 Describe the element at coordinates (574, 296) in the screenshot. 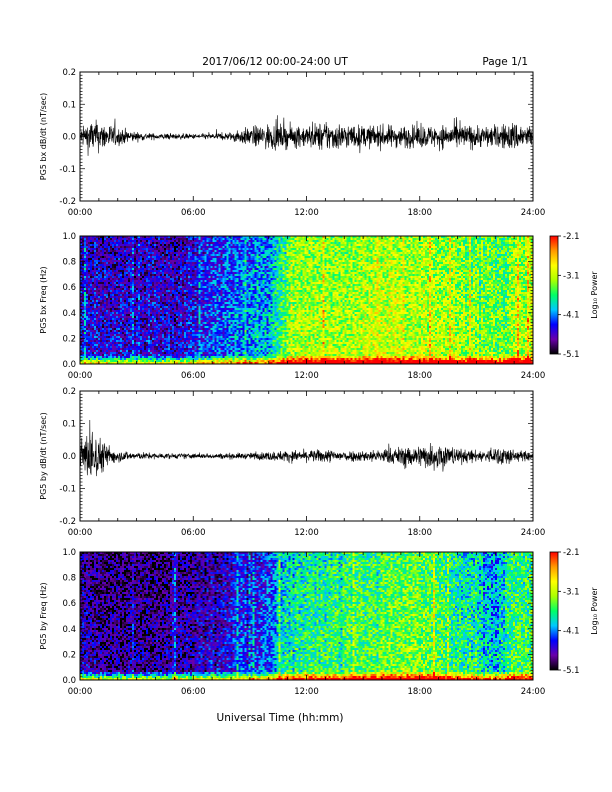

I see `colorbar-top: -2.1 -3.1 -4.1 -5.1 Log₁₀ Power` at that location.